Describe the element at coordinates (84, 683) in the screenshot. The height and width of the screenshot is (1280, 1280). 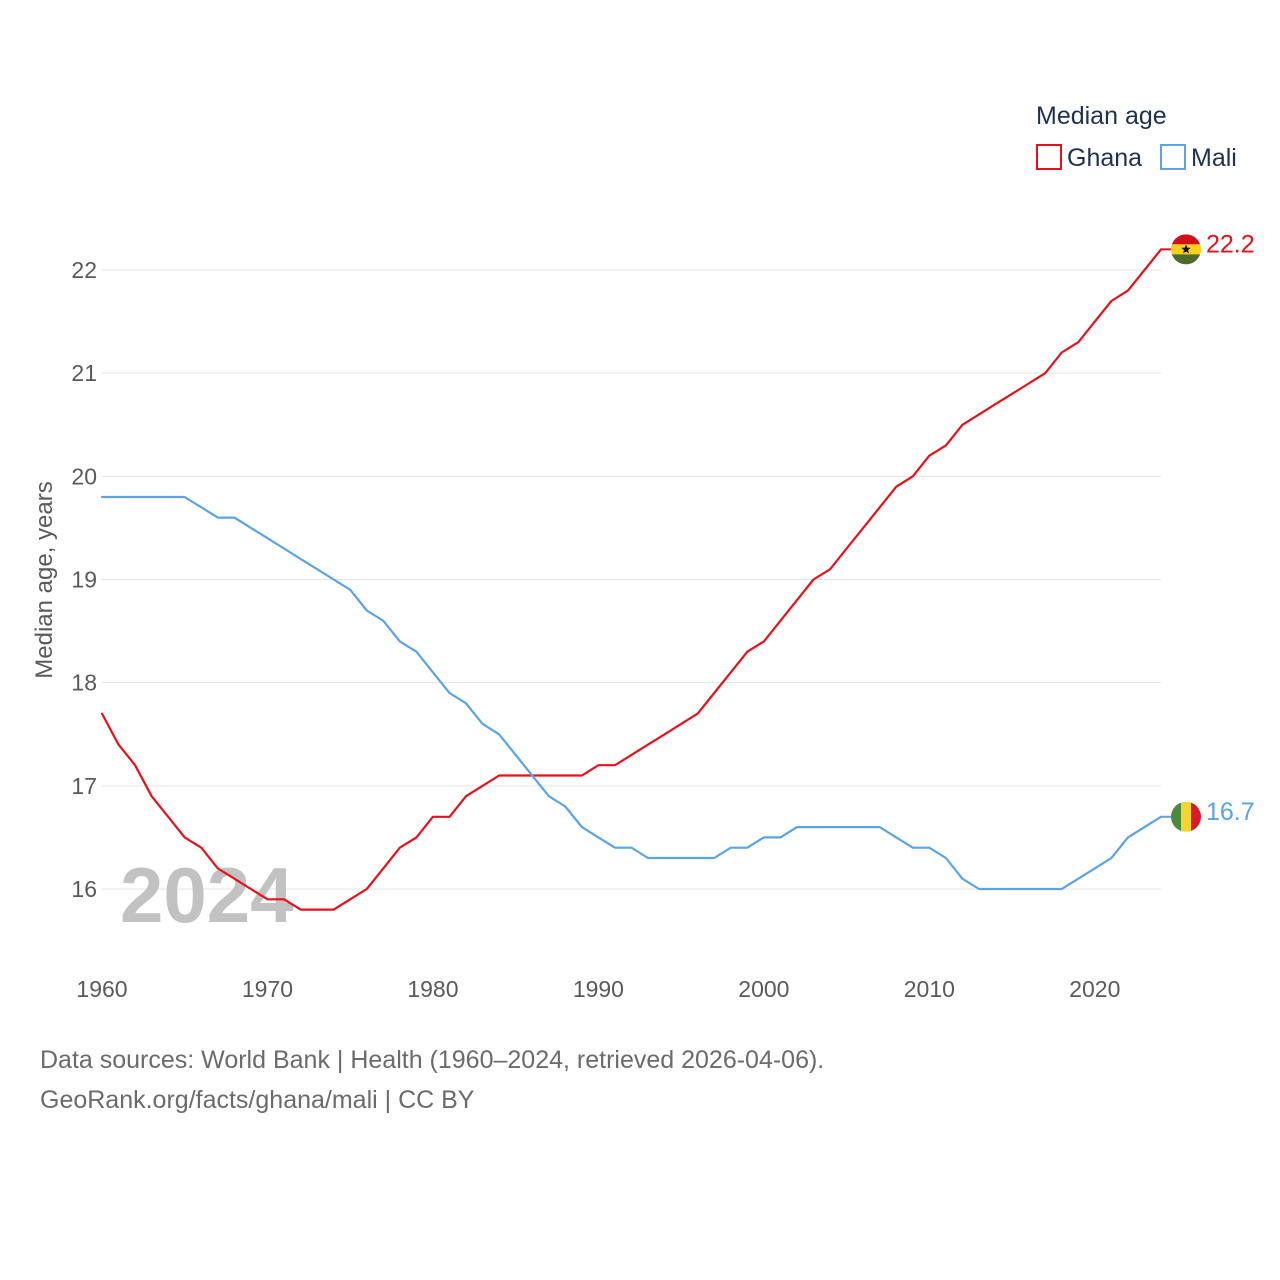
I see `y-tick-label-18: 18` at that location.